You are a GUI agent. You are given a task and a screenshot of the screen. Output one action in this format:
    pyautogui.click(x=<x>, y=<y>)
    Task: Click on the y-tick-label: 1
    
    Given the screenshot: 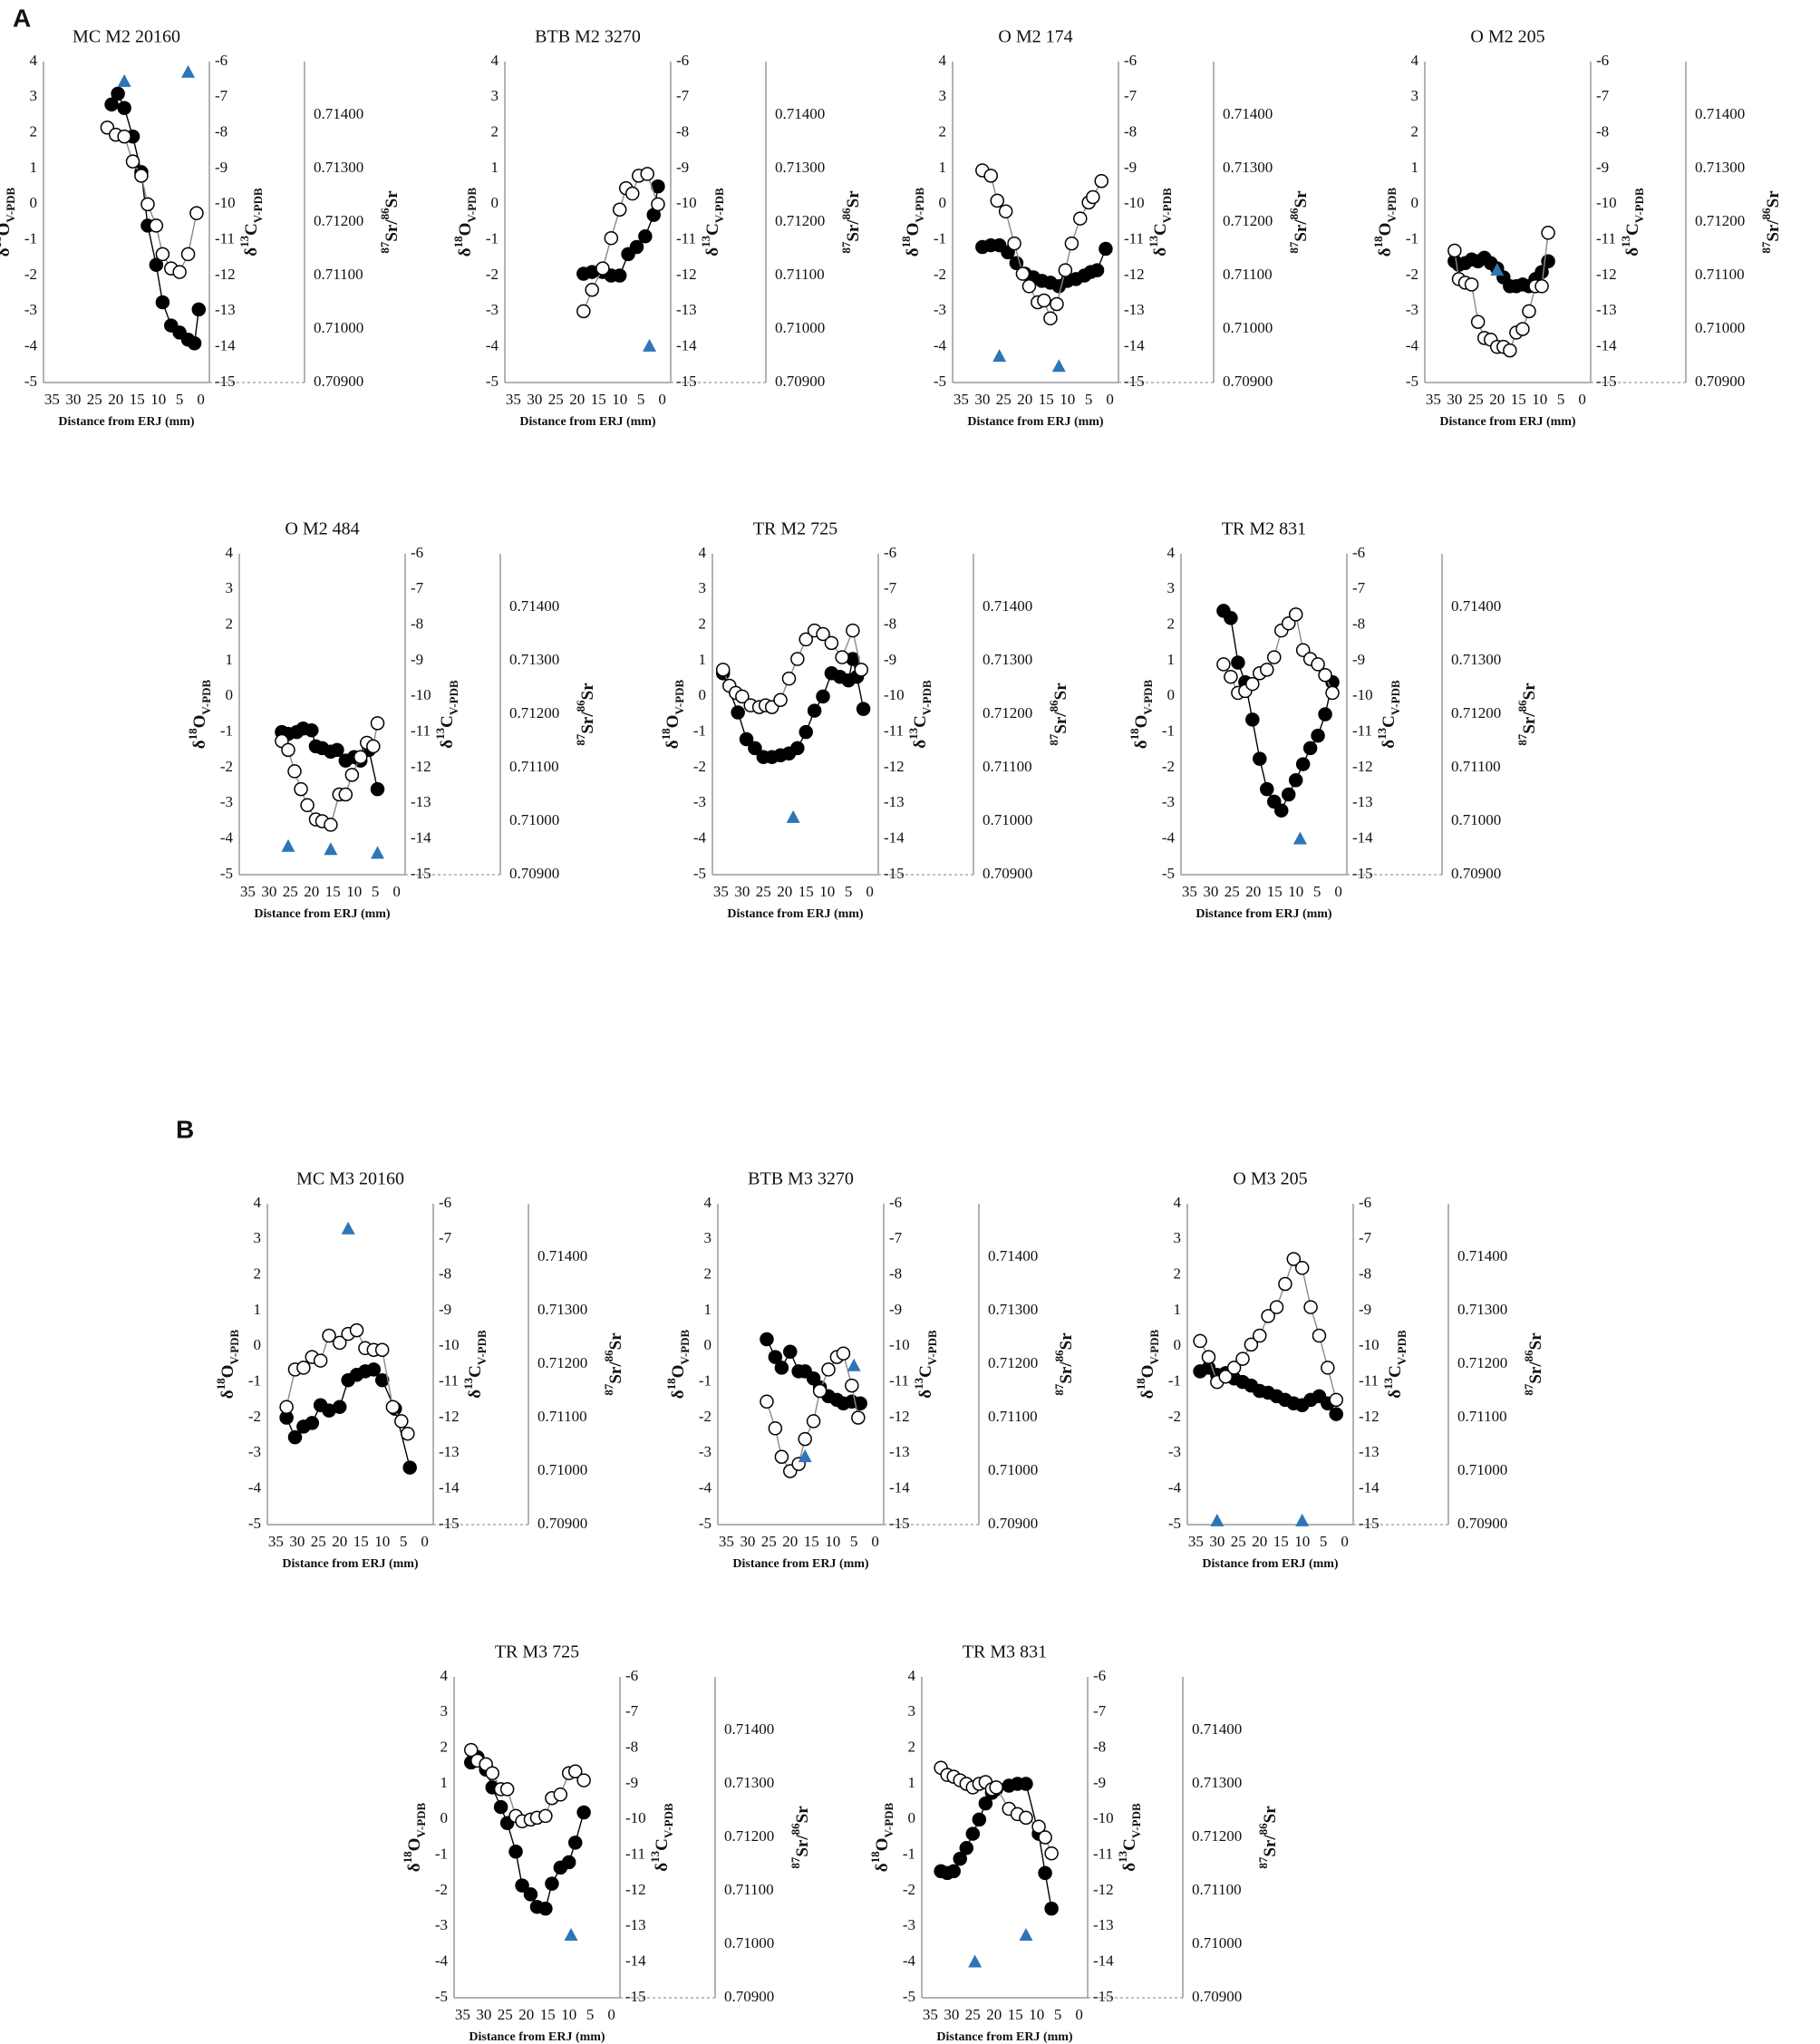 What is the action you would take?
    pyautogui.click(x=444, y=1782)
    